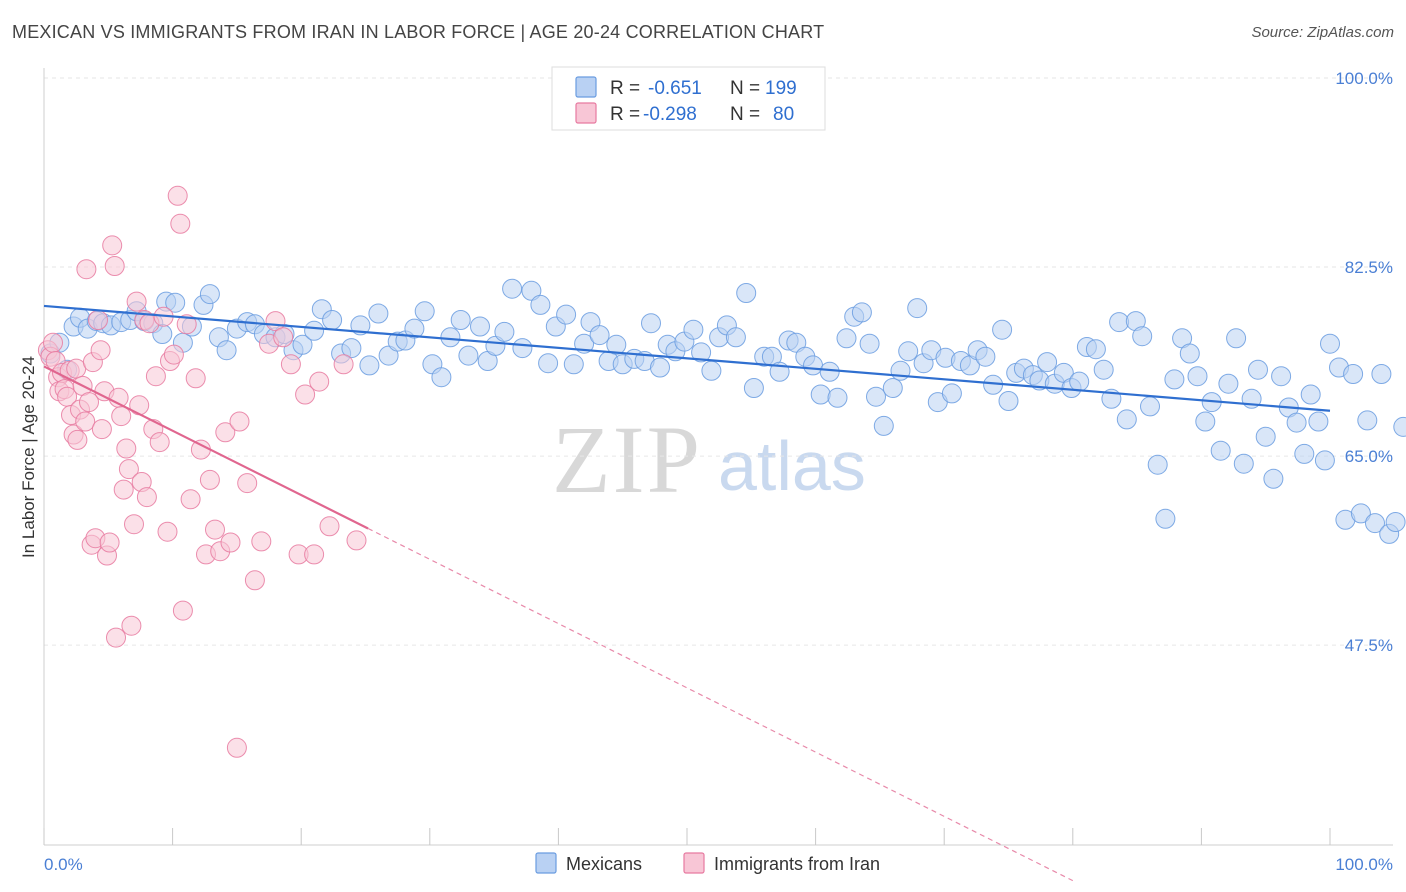  I want to click on x-tick-label-100: 100.0%, so click(1364, 864).